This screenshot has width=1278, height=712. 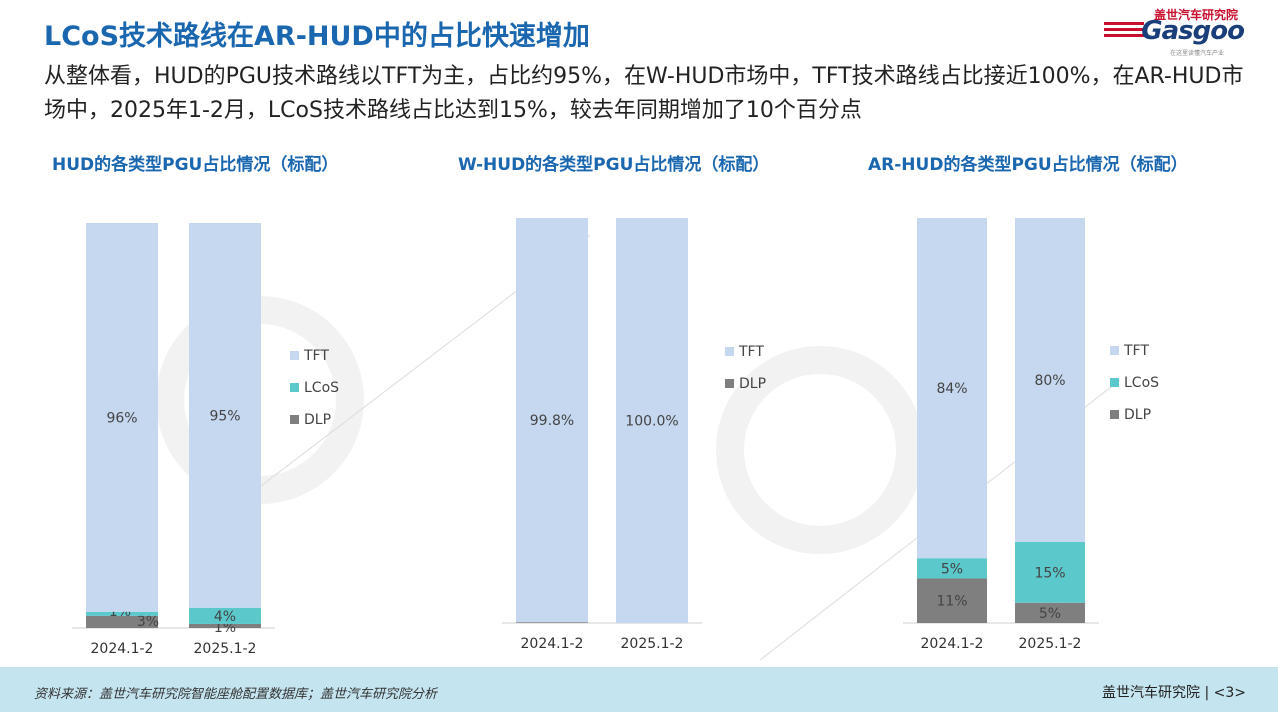 I want to click on data-label-dlp-0: 11%, so click(x=951, y=602).